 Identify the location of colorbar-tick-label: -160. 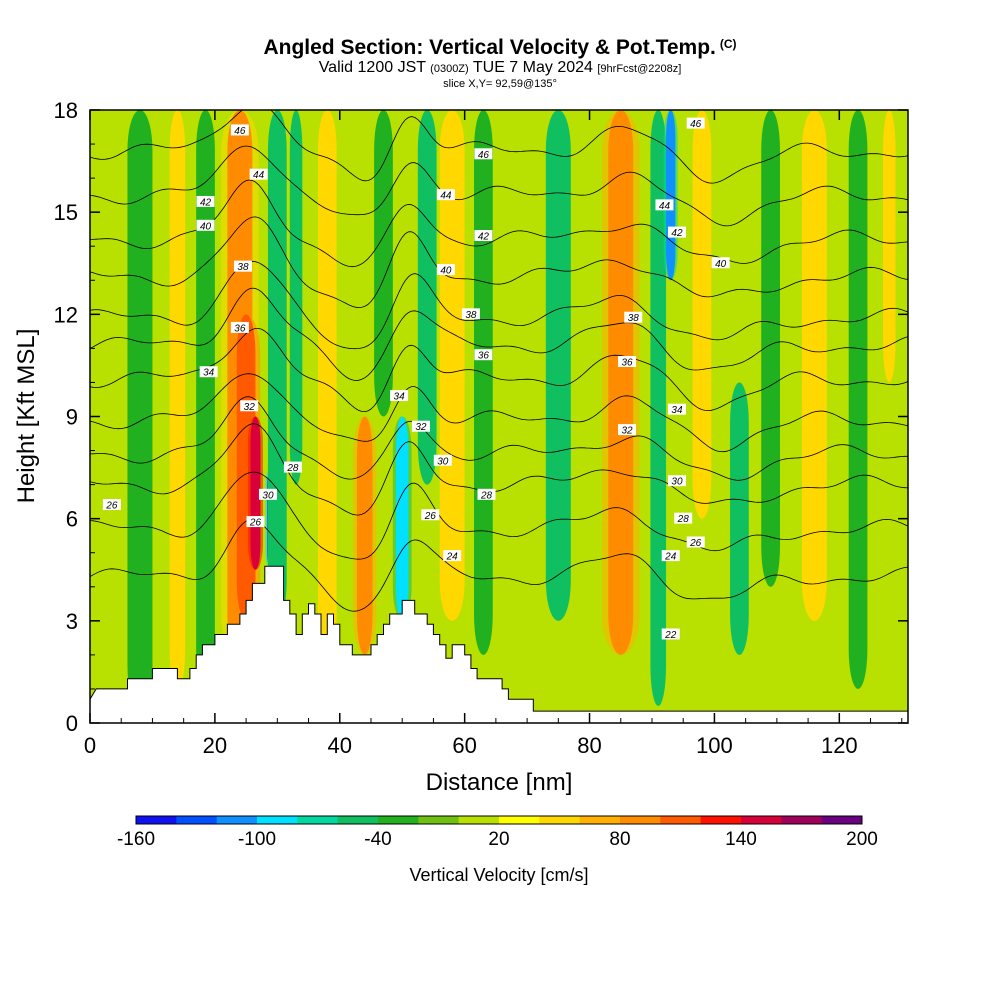
(136, 839).